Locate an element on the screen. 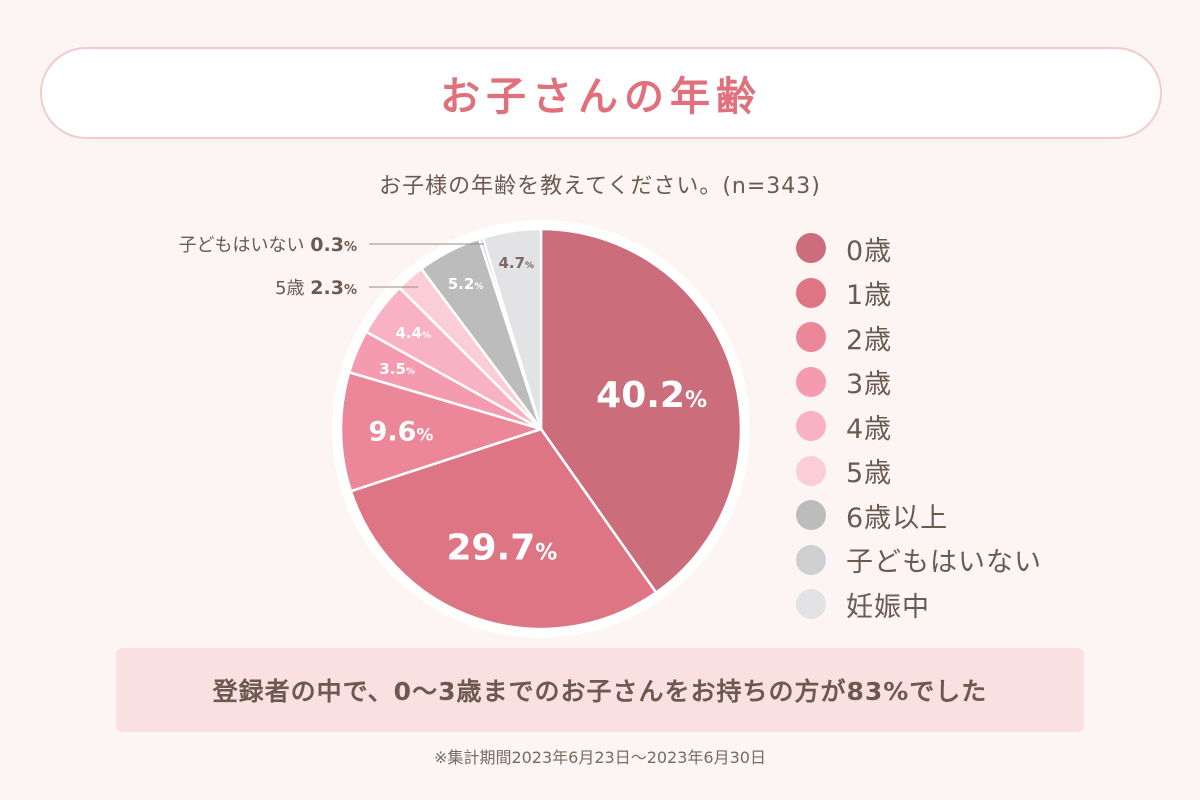 This screenshot has height=800, width=1200. legend-item: 4歳 is located at coordinates (946, 426).